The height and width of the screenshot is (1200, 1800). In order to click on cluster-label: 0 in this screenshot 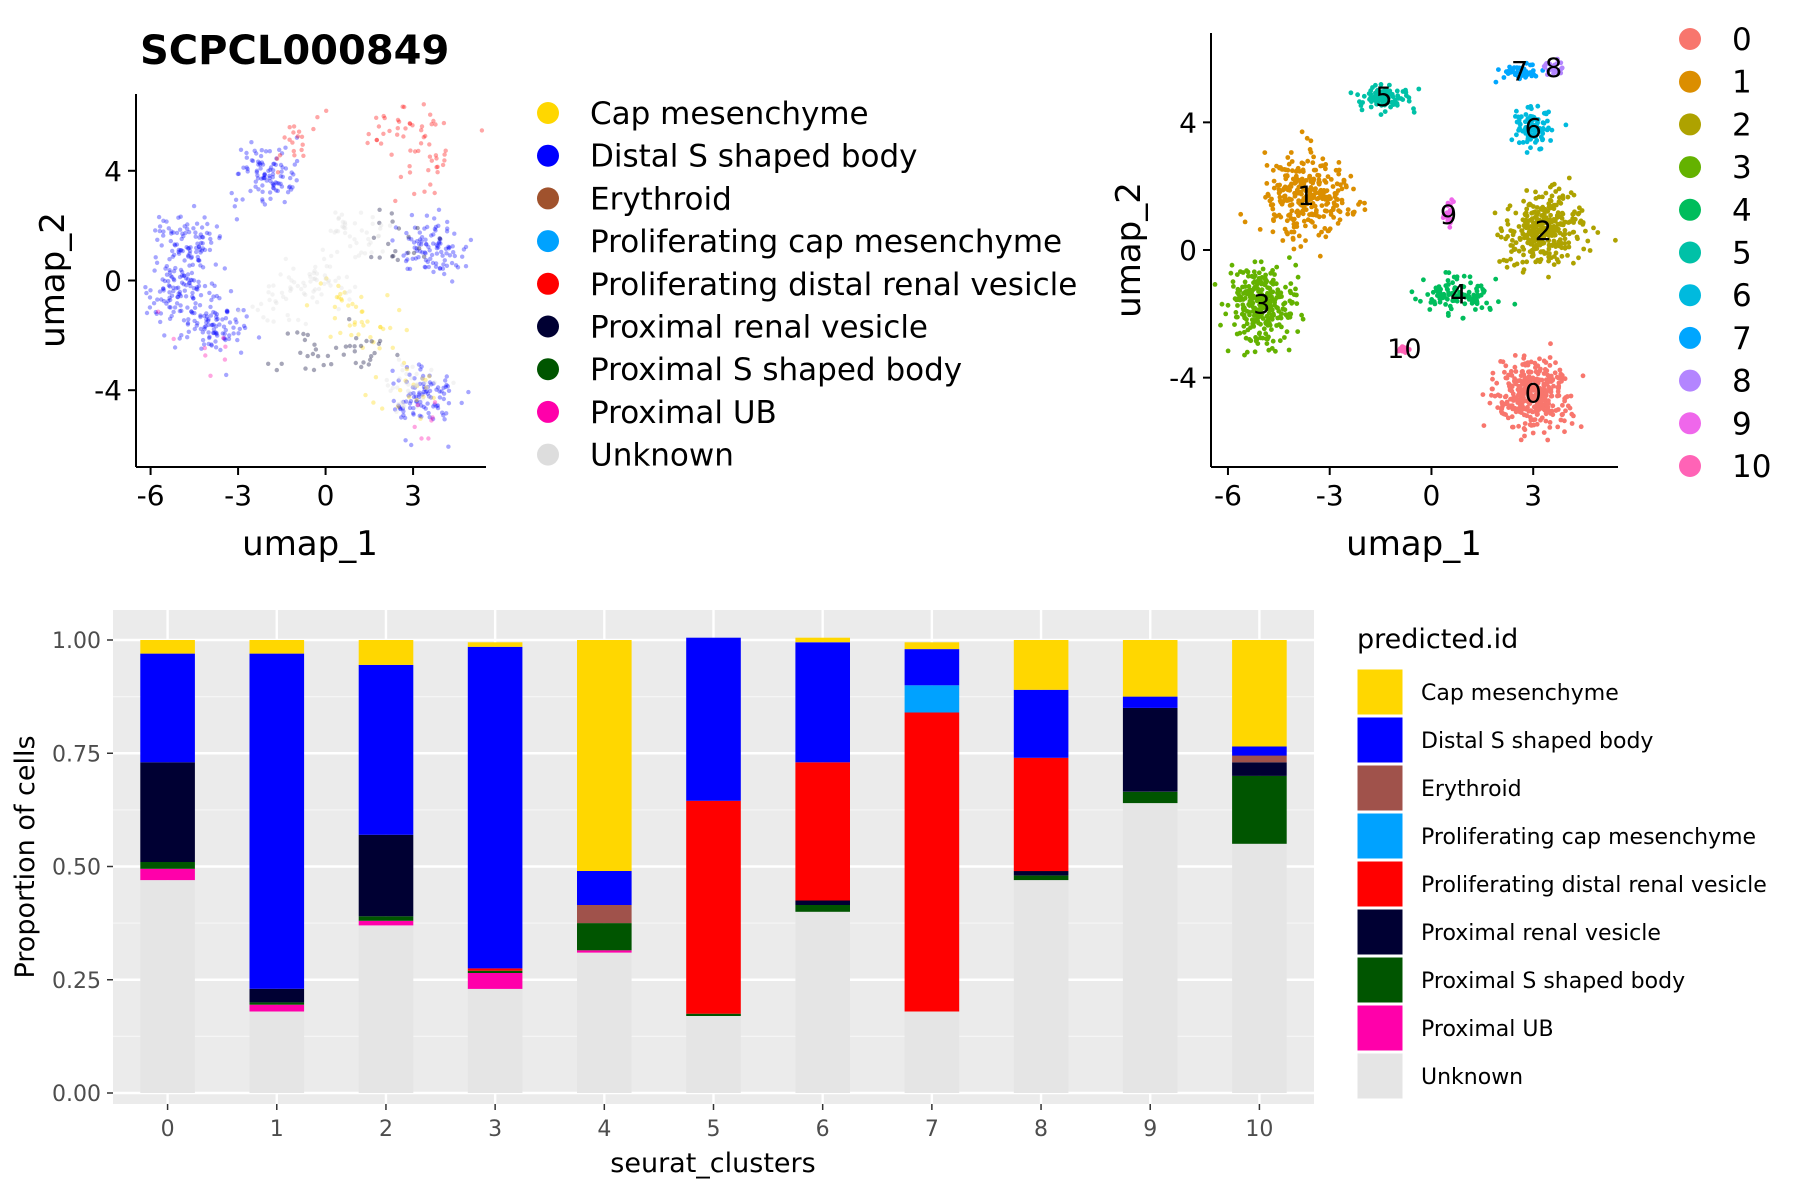, I will do `click(1533, 394)`.